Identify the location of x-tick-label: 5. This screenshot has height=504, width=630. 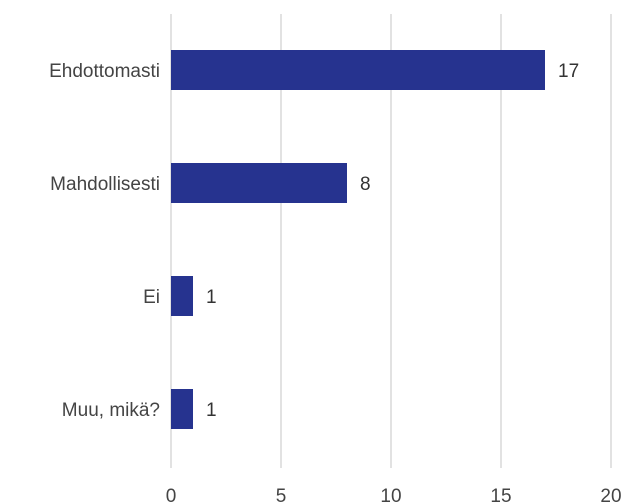
(281, 495).